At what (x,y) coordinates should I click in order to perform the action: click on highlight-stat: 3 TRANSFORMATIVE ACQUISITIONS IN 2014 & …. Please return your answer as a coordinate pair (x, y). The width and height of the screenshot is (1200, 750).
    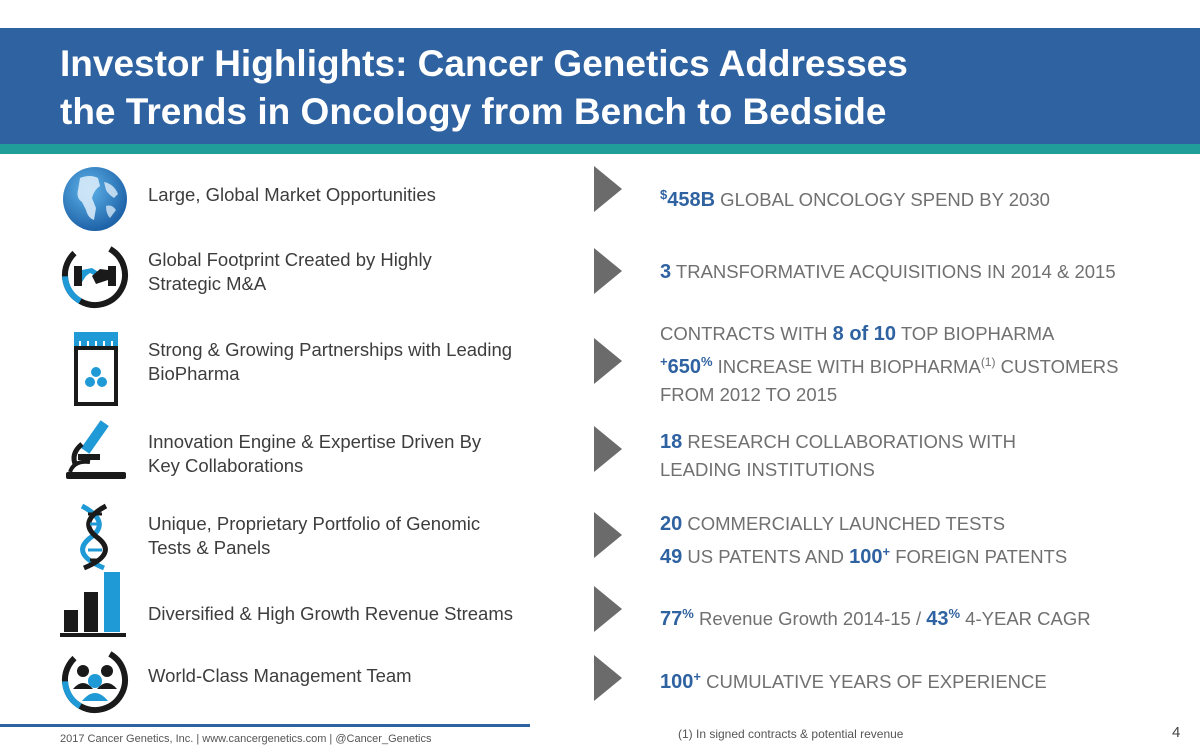
    Looking at the image, I should click on (888, 272).